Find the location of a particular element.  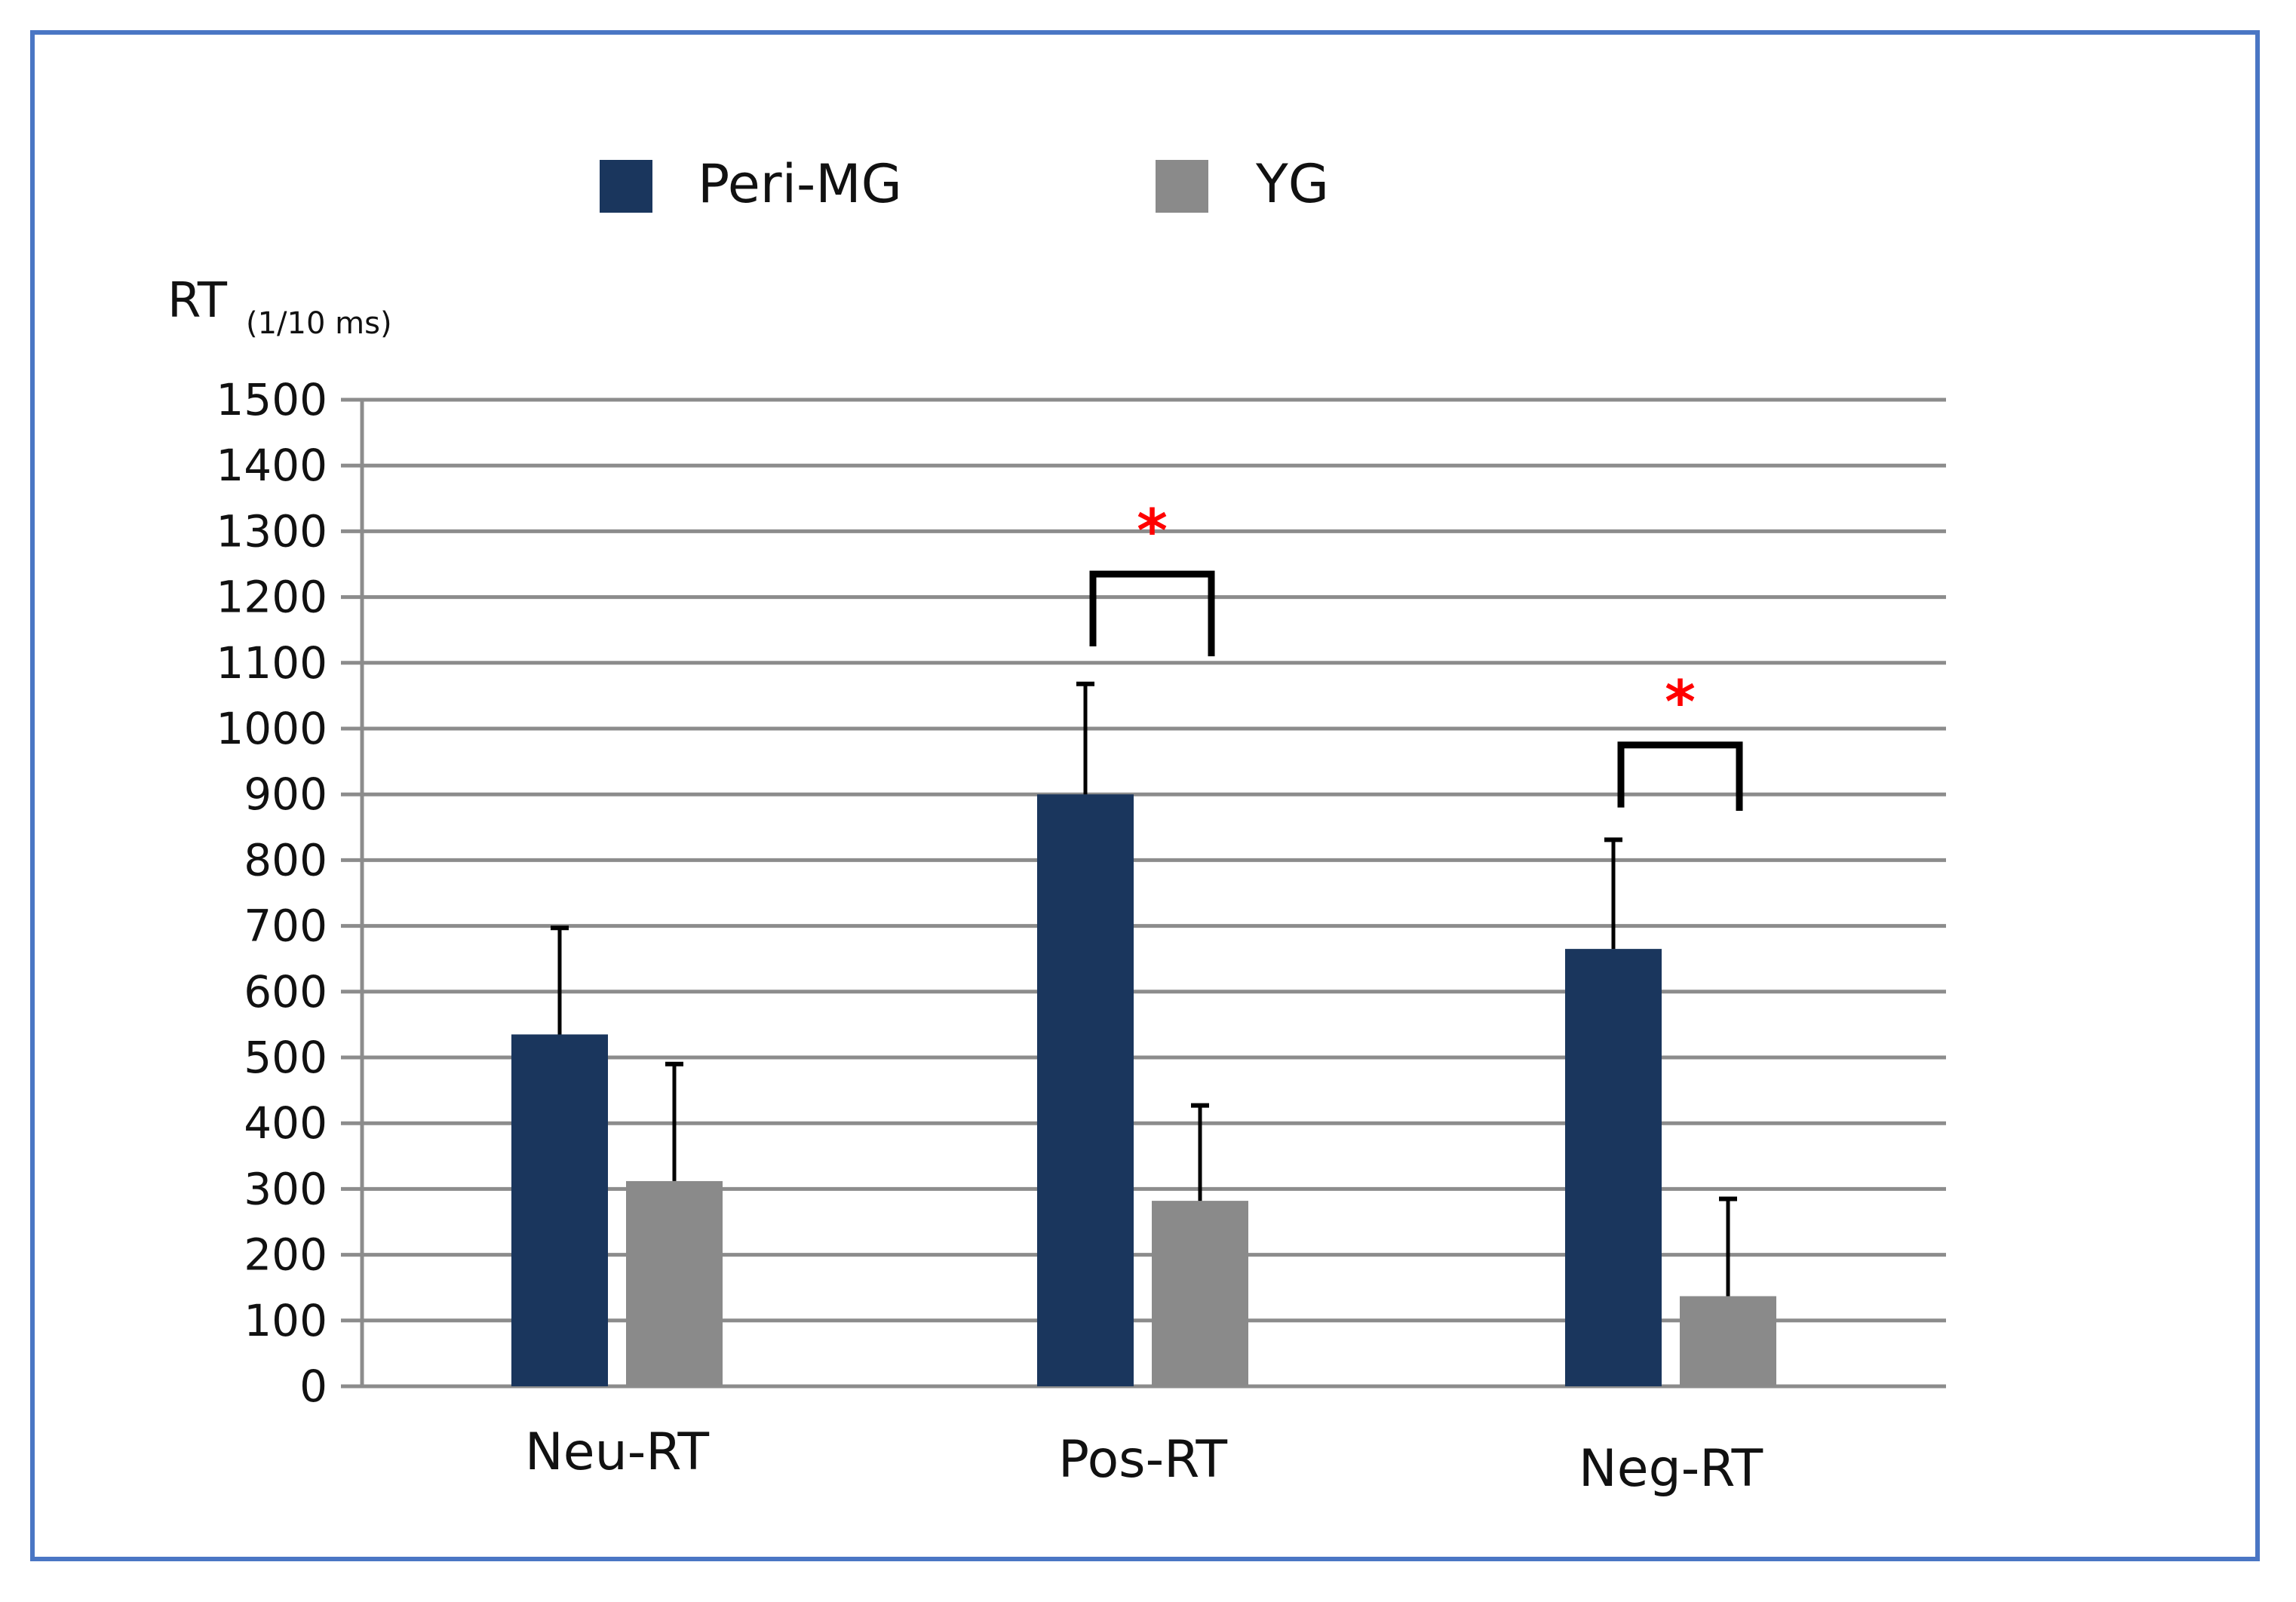

bar-peri-mg-neg-rt is located at coordinates (1613, 1167).